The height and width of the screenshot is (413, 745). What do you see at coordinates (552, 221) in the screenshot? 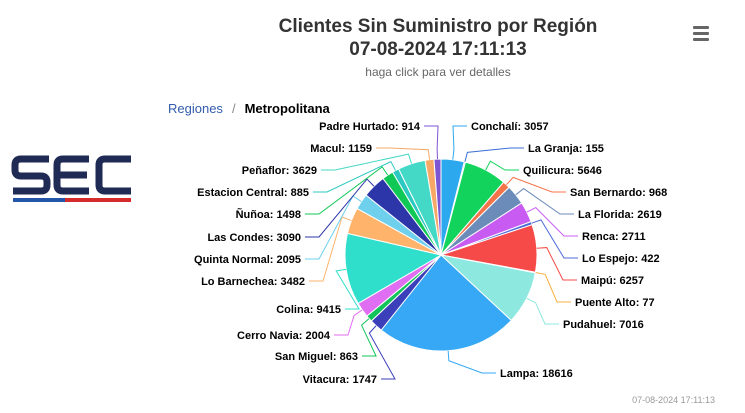
I see `pie-connector-renca` at bounding box center [552, 221].